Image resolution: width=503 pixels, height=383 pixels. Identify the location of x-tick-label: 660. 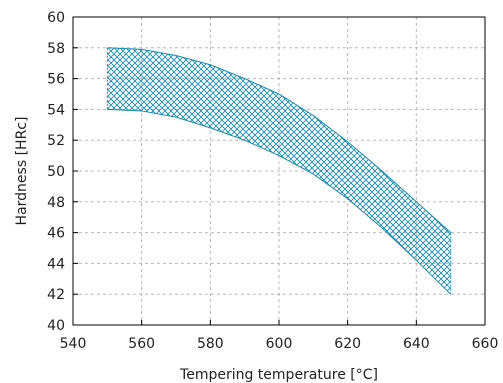
(485, 344).